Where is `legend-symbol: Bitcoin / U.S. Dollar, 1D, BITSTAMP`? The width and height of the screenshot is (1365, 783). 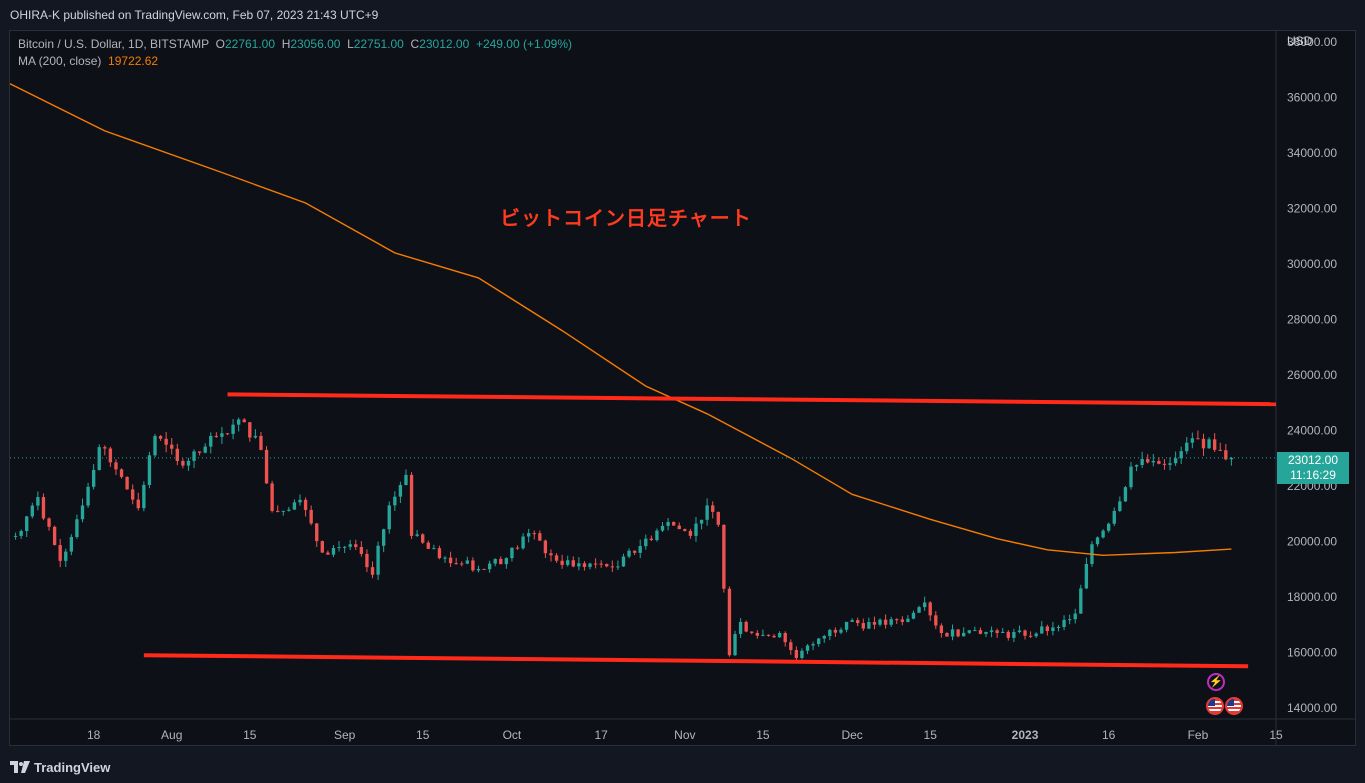 legend-symbol: Bitcoin / U.S. Dollar, 1D, BITSTAMP is located at coordinates (113, 44).